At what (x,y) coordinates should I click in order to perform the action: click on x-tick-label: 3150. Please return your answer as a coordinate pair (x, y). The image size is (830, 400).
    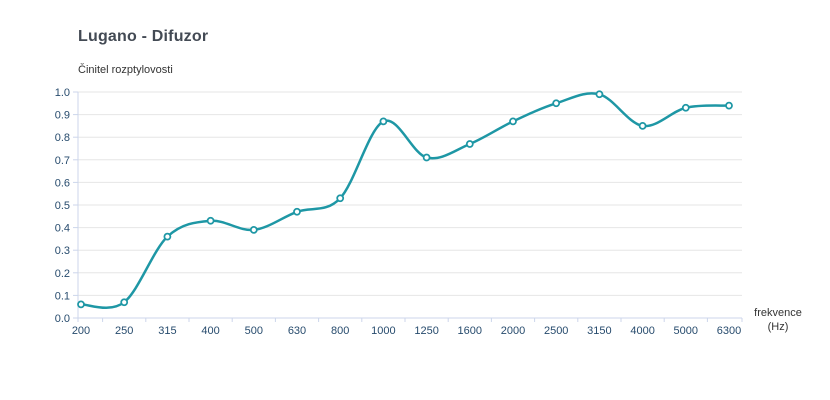
    Looking at the image, I should click on (599, 331).